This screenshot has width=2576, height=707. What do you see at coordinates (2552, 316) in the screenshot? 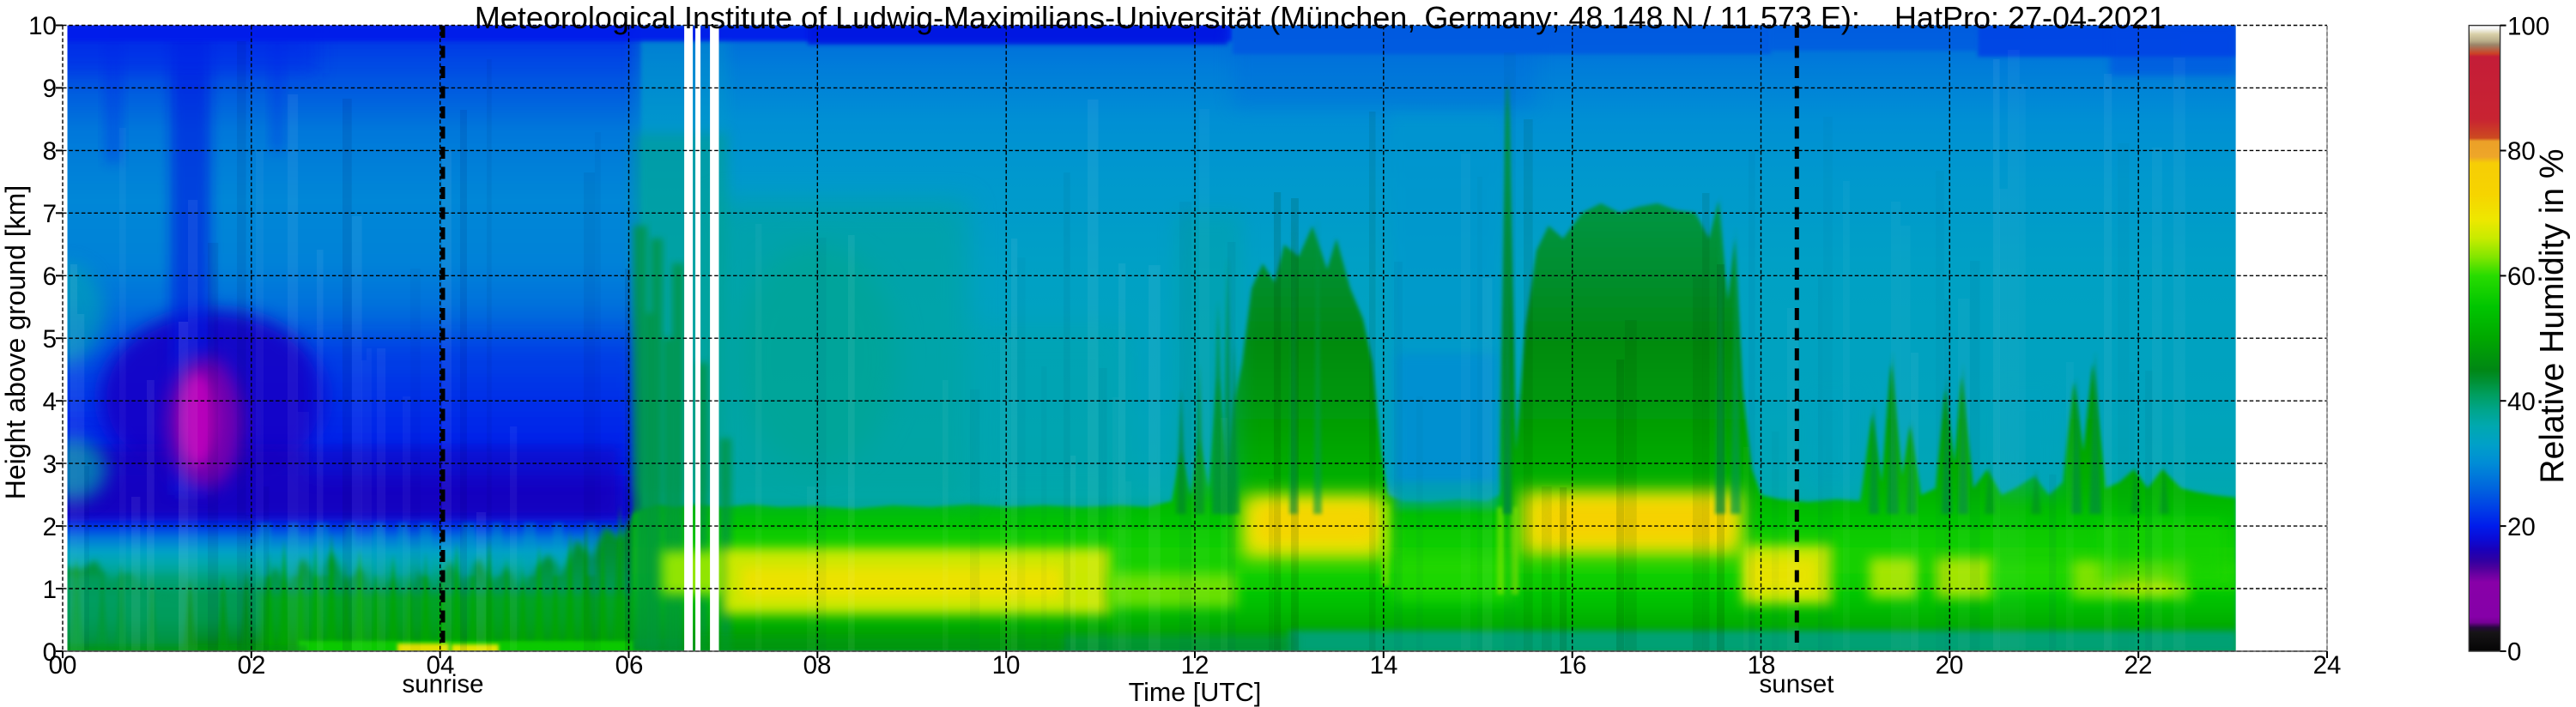
I see `svg-text: Relative Humidity in %` at bounding box center [2552, 316].